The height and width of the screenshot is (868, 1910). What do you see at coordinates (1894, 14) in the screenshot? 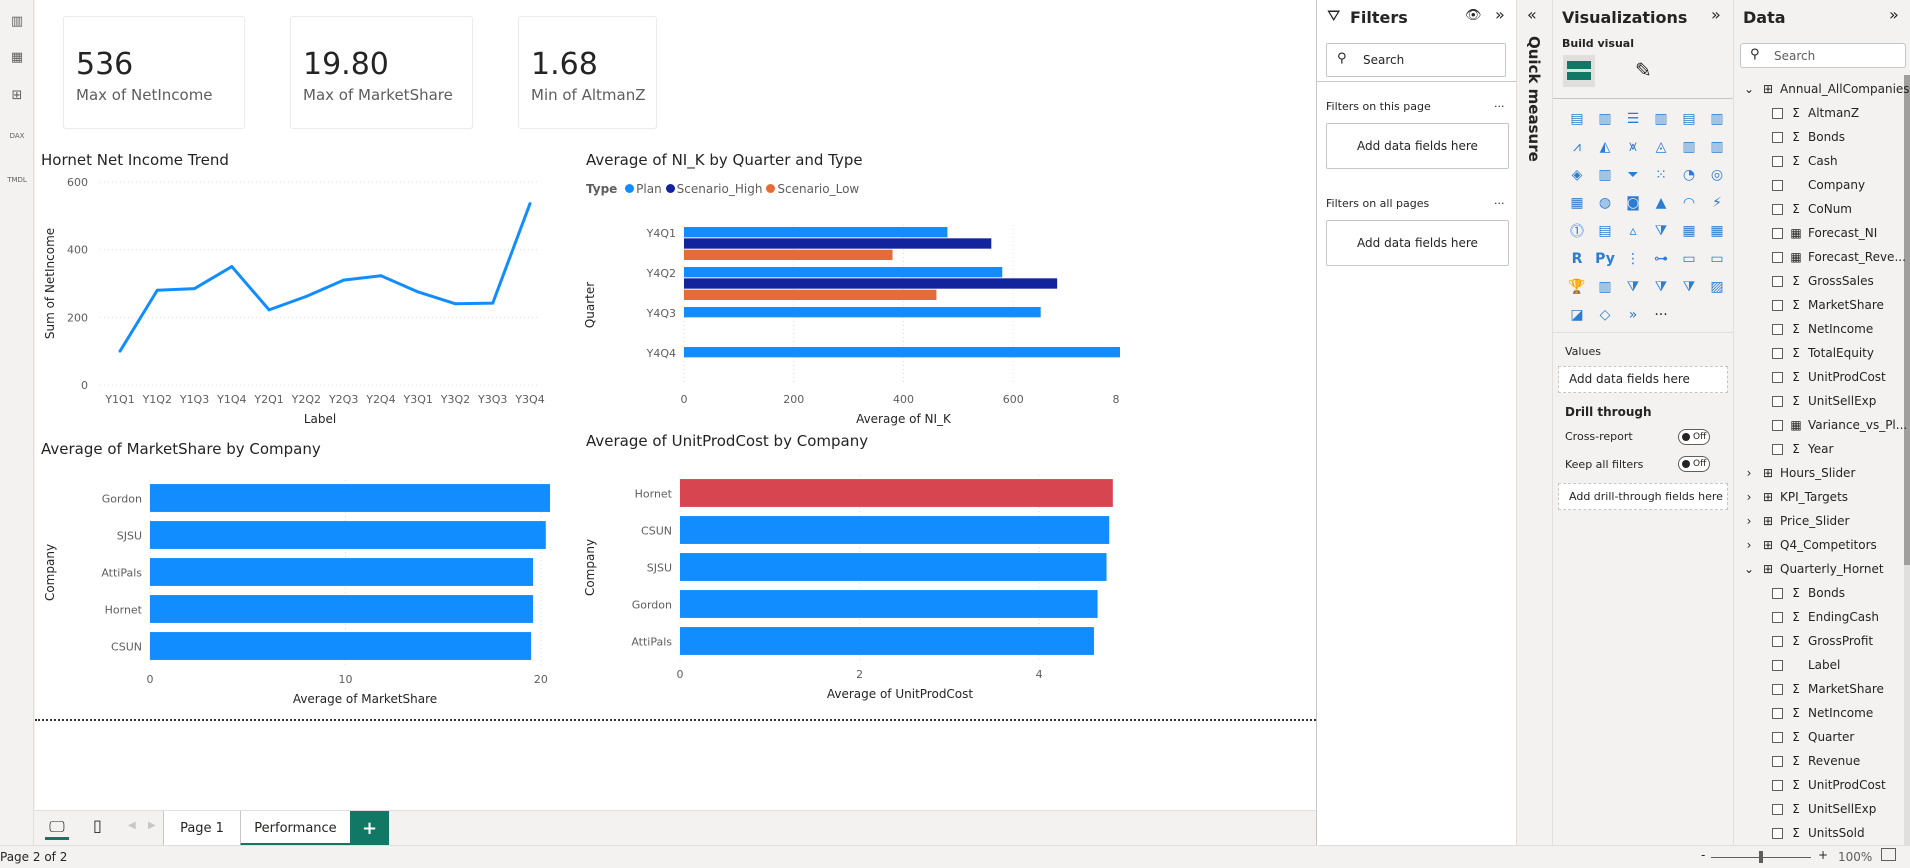
I see `collapse-data-icon: »` at bounding box center [1894, 14].